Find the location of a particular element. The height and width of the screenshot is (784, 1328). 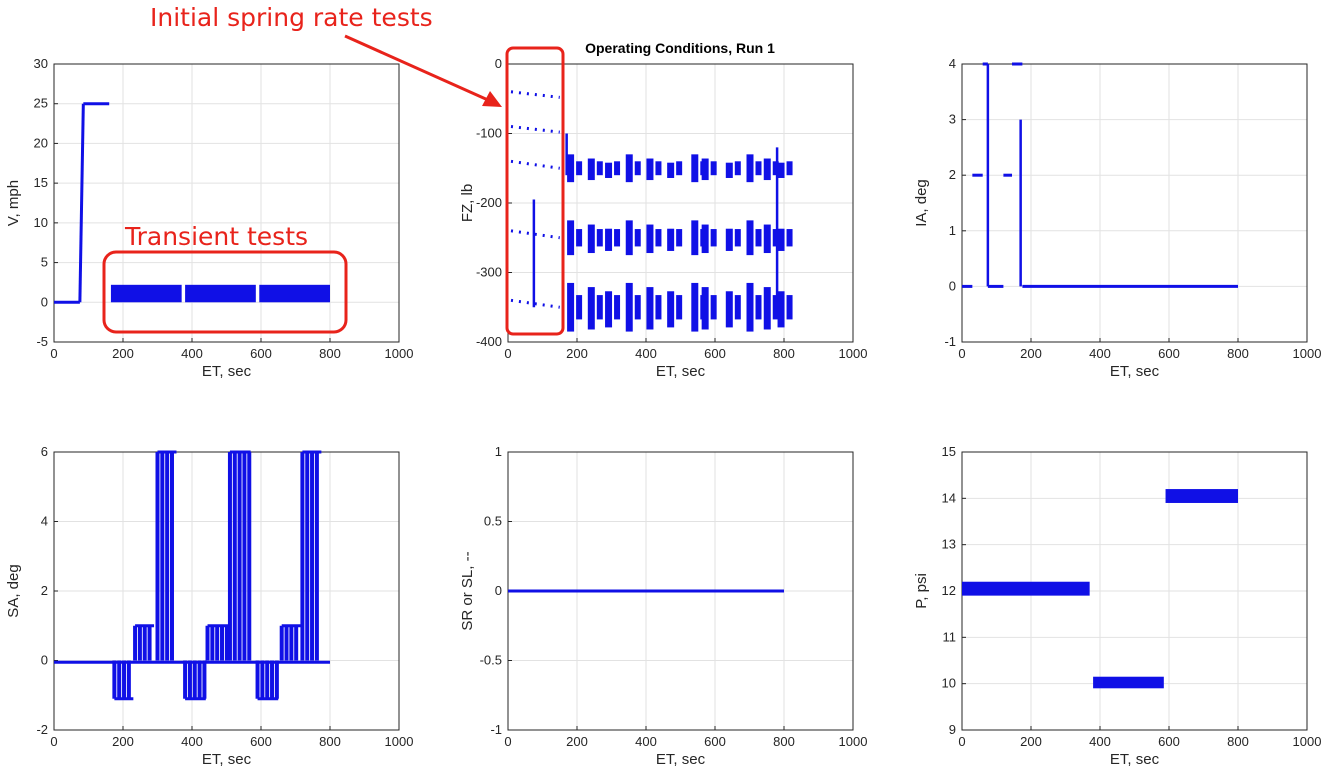

y-axis-label: V, mph is located at coordinates (13, 203).